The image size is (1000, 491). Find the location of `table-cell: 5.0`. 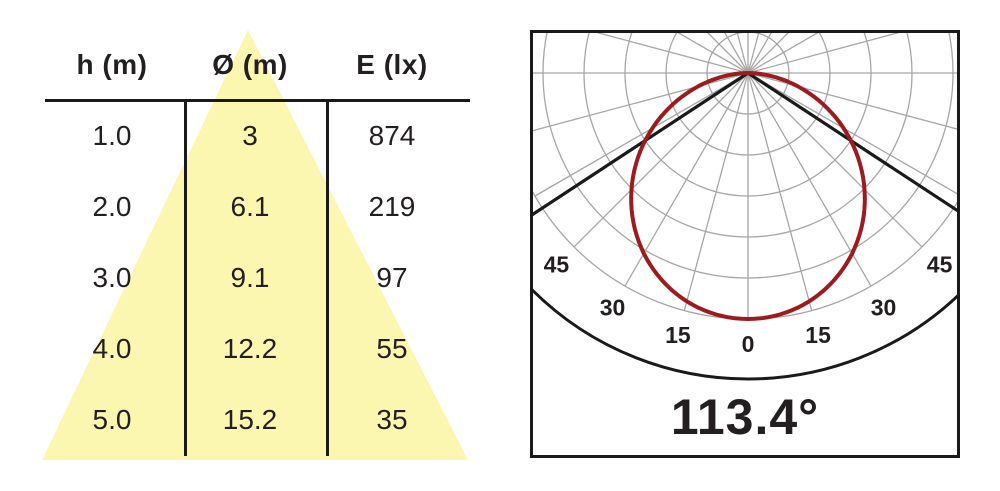

table-cell: 5.0 is located at coordinates (112, 419).